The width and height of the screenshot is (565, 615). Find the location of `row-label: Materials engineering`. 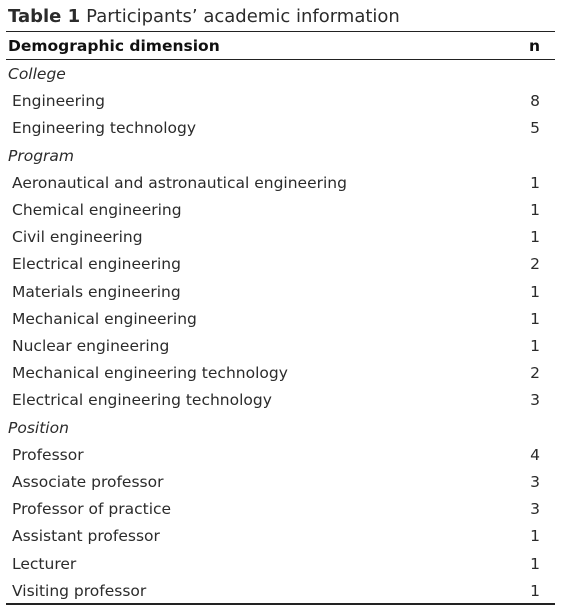

row-label: Materials engineering is located at coordinates (96, 291).